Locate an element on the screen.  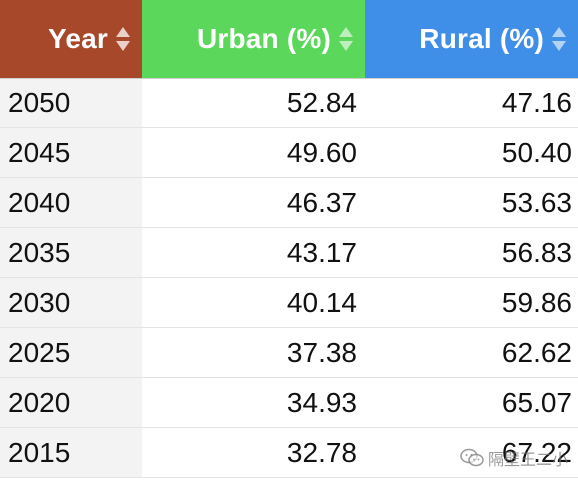
column-header-rural: Rural (%) is located at coordinates (471, 39).